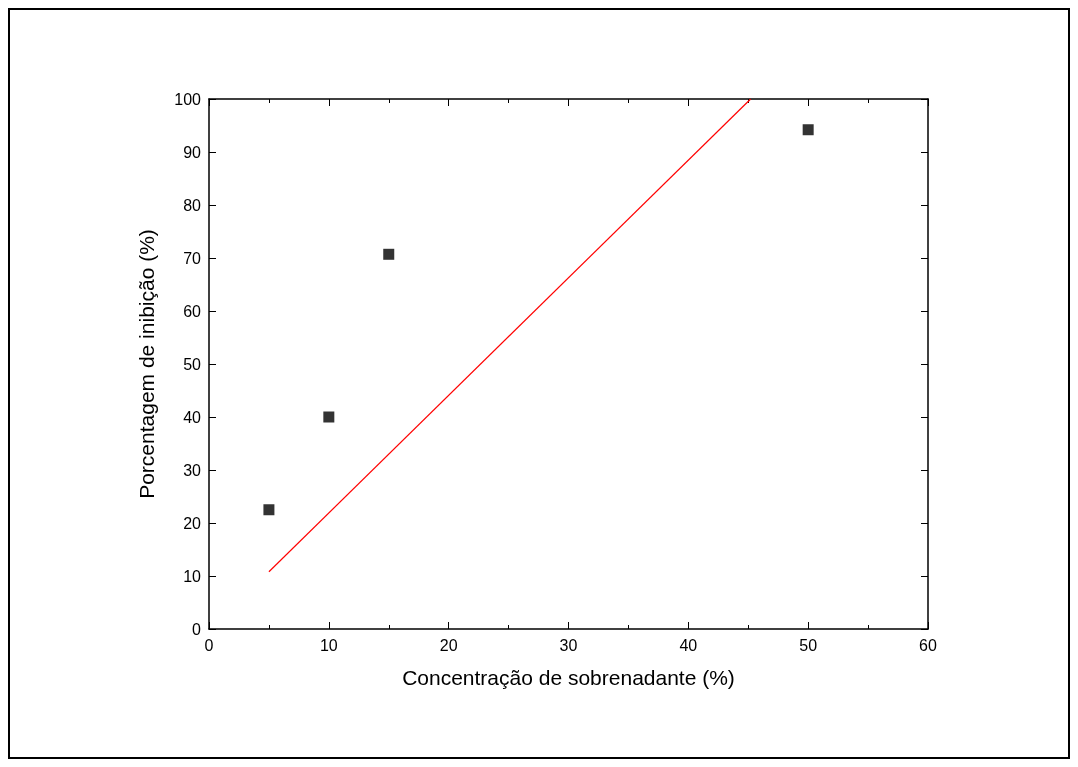 This screenshot has height=767, width=1078. I want to click on y-tick-label: 50, so click(192, 364).